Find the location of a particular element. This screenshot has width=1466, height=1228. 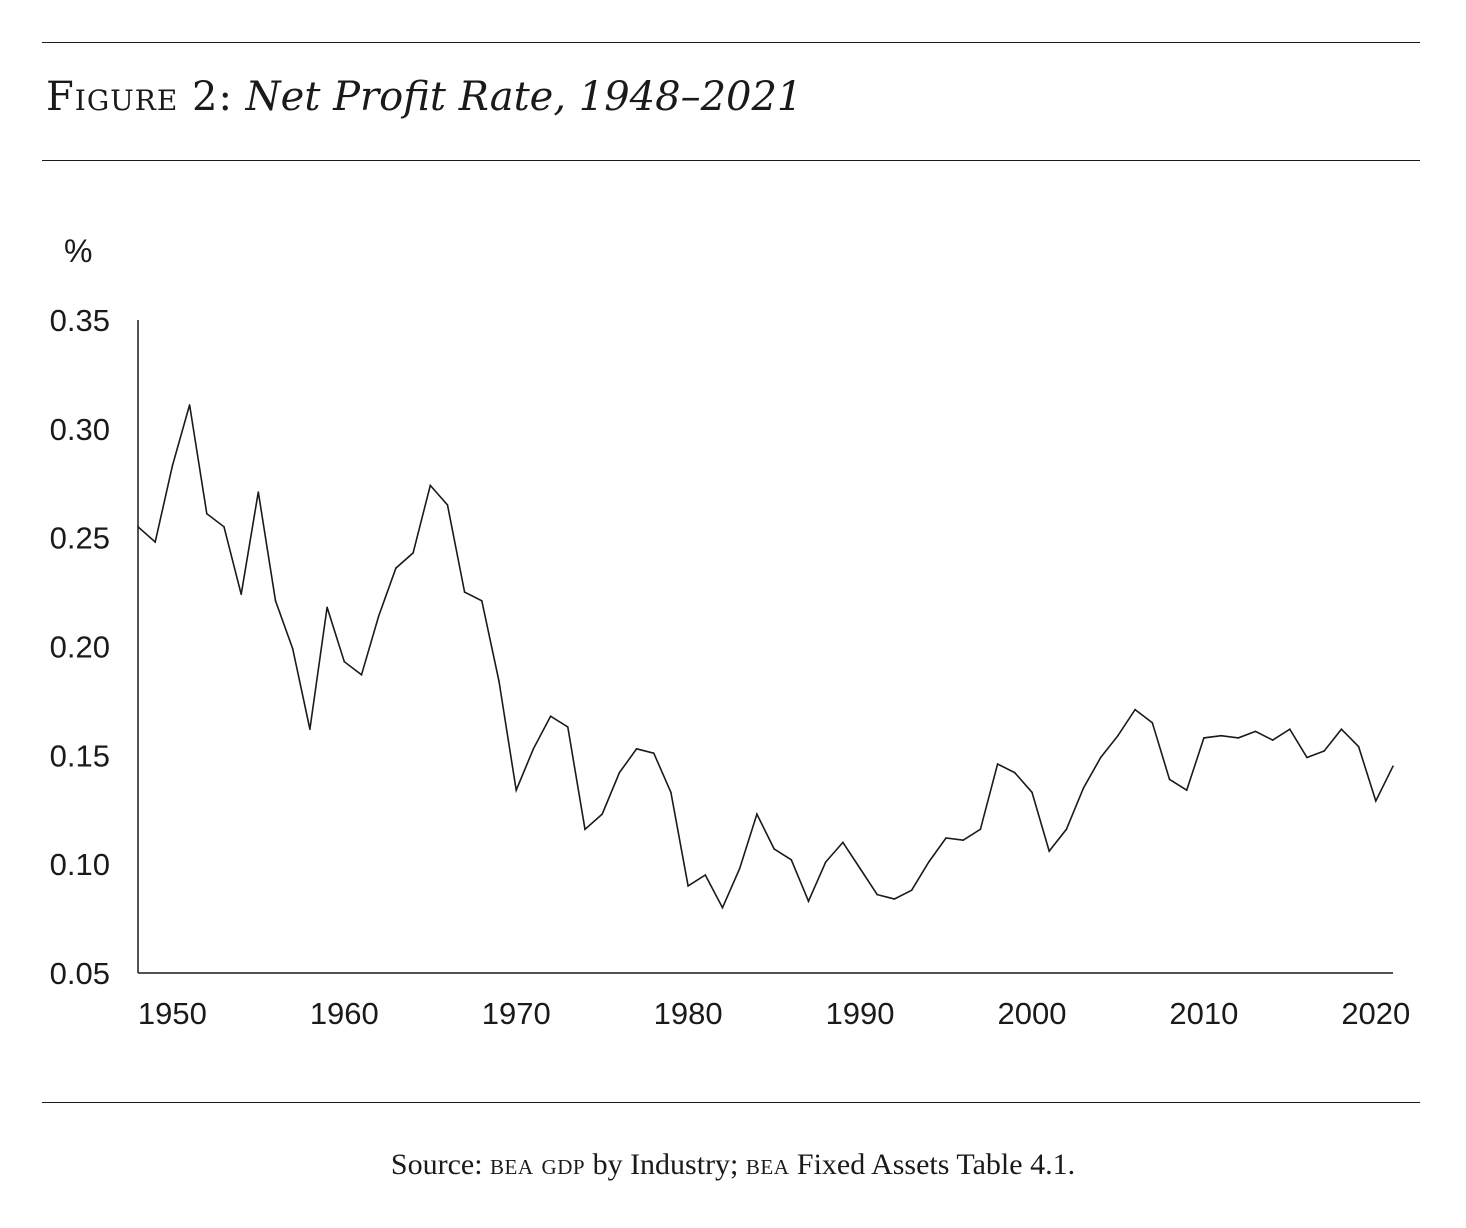

bottom-rule is located at coordinates (731, 1102).